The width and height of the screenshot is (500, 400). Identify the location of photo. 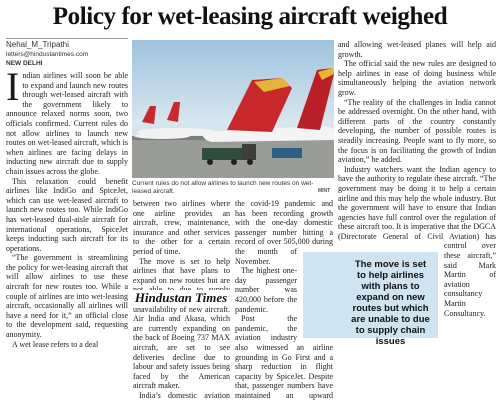
(233, 109).